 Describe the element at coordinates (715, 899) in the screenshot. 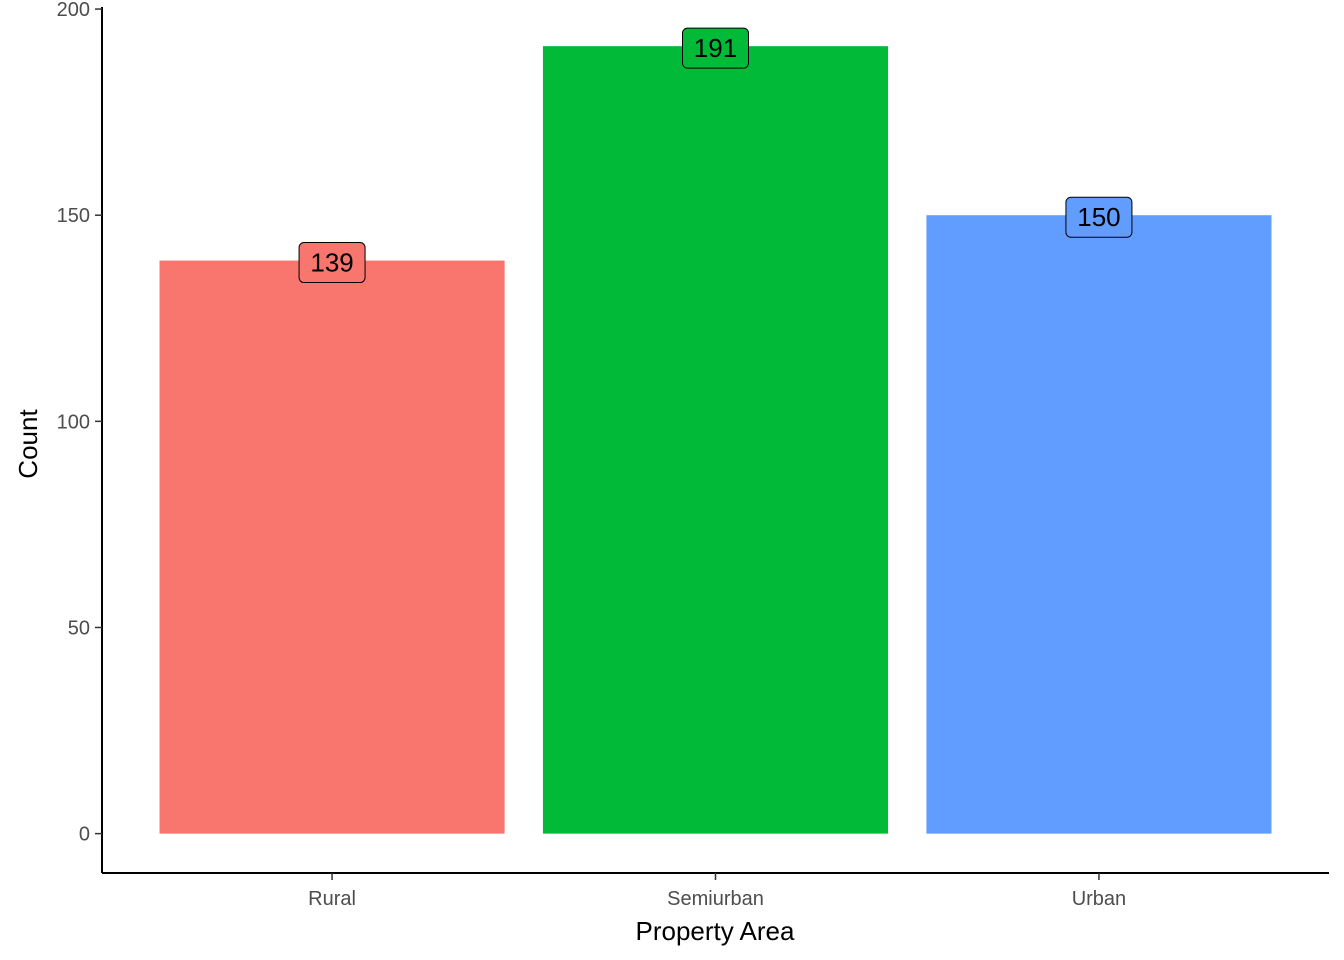

I see `x-tick-label: Semiurban` at that location.